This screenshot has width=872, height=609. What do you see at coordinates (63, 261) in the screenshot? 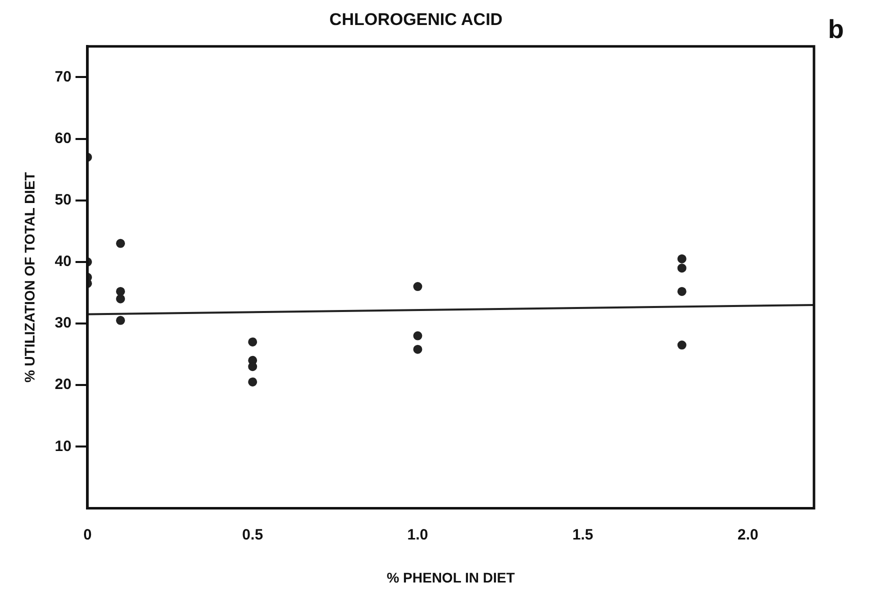
I see `y-tick-label: 40` at bounding box center [63, 261].